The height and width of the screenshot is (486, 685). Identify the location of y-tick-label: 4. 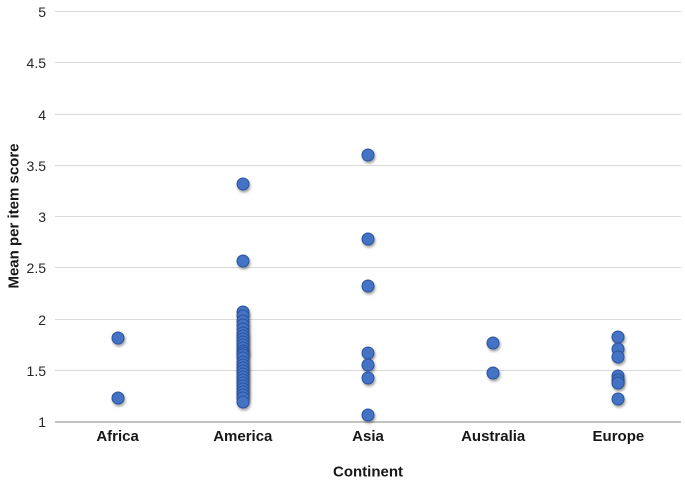
(42, 114).